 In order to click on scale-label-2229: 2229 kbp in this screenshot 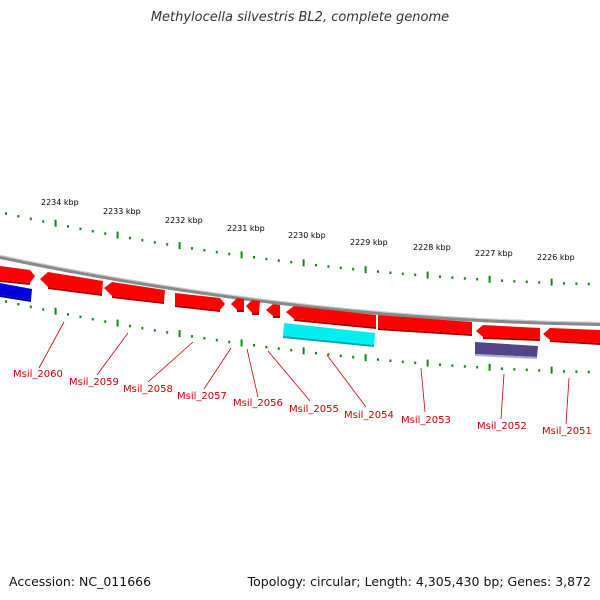, I will do `click(369, 242)`.